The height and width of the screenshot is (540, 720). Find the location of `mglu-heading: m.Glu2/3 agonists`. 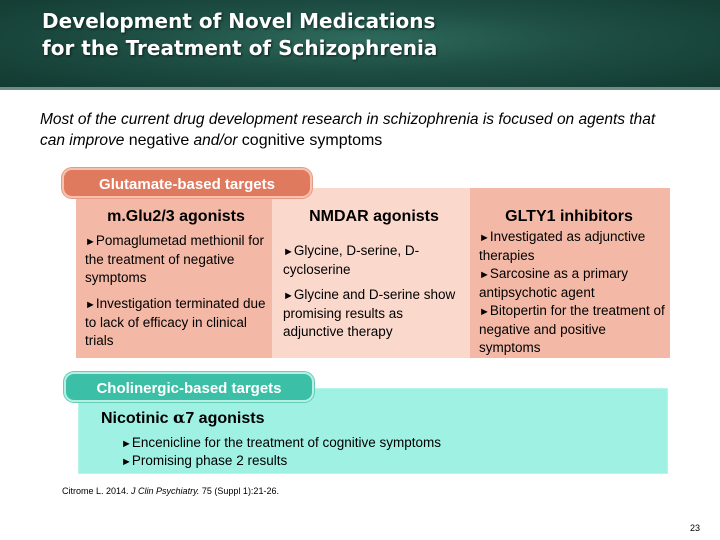

mglu-heading: m.Glu2/3 agonists is located at coordinates (176, 216).